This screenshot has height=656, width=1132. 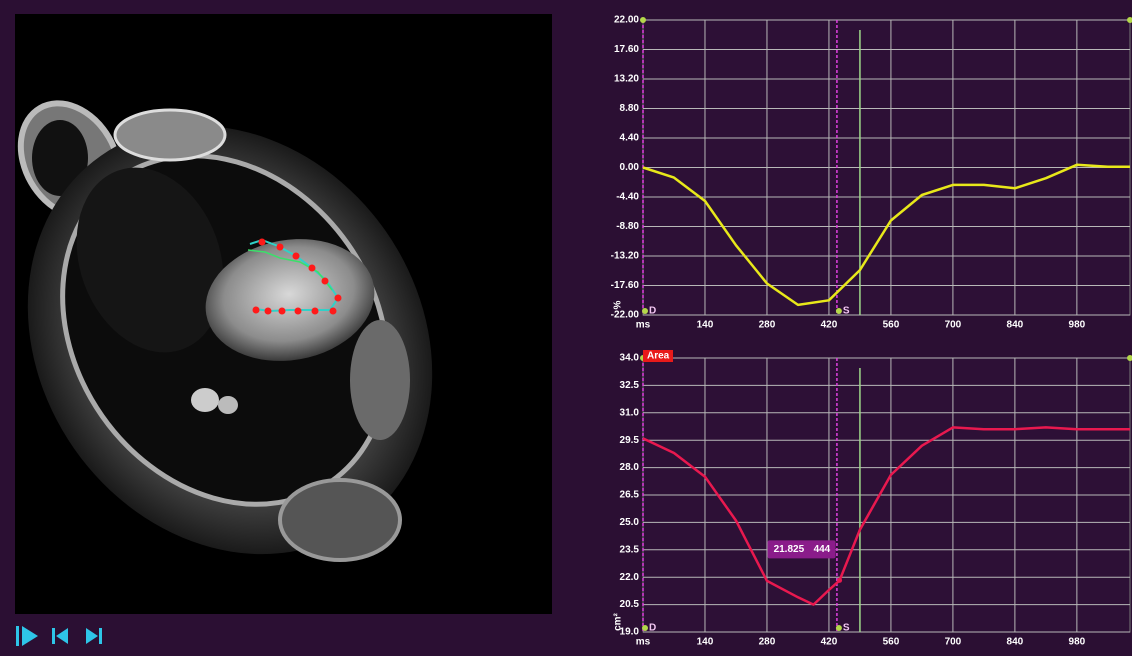 What do you see at coordinates (630, 440) in the screenshot?
I see `y-tick-label: 29.5` at bounding box center [630, 440].